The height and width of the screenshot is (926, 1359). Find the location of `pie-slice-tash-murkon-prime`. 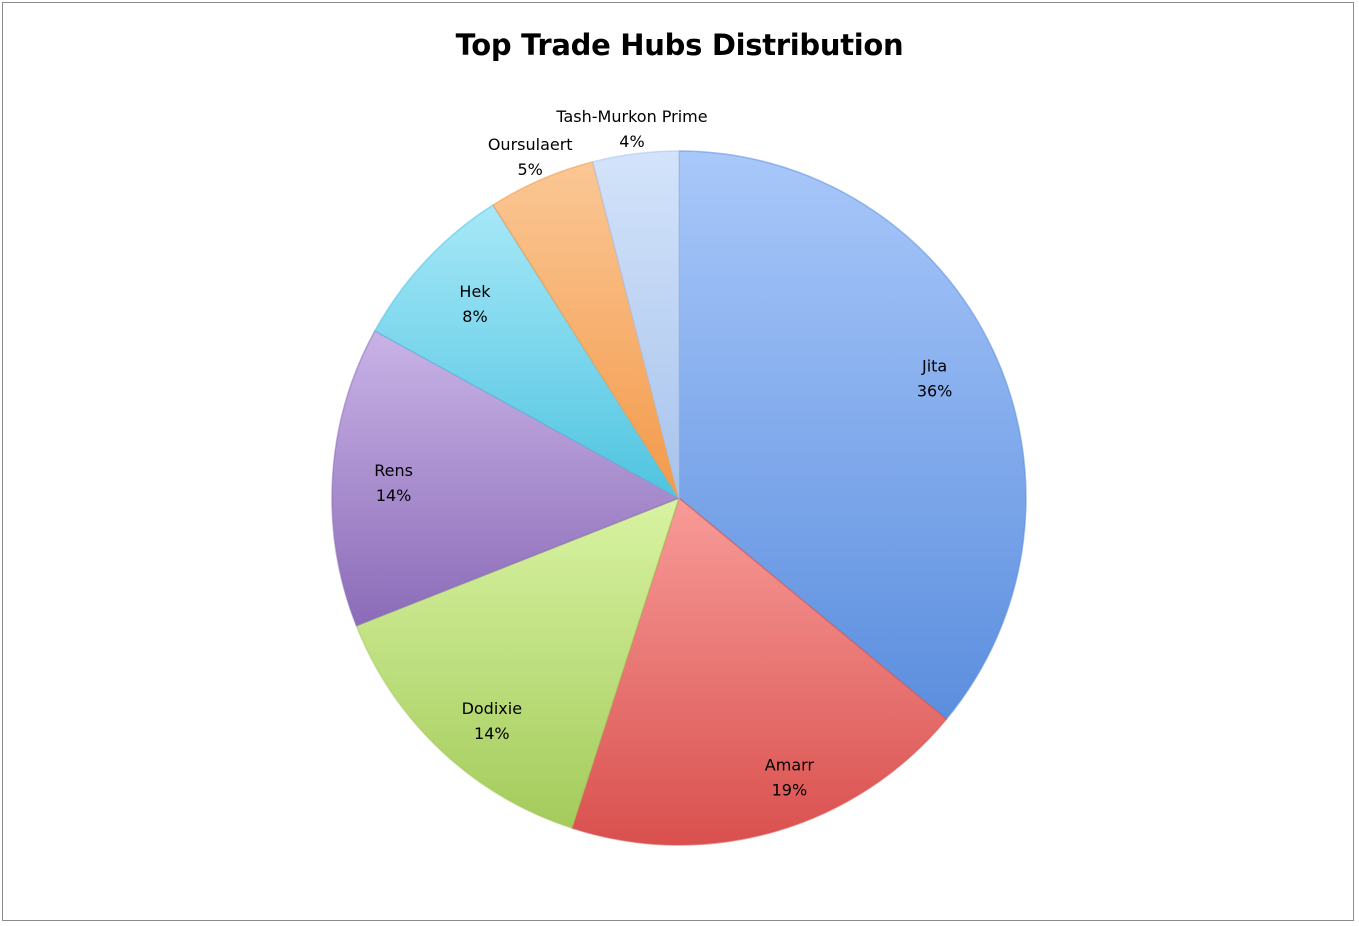

pie-slice-tash-murkon-prime is located at coordinates (635, 324).